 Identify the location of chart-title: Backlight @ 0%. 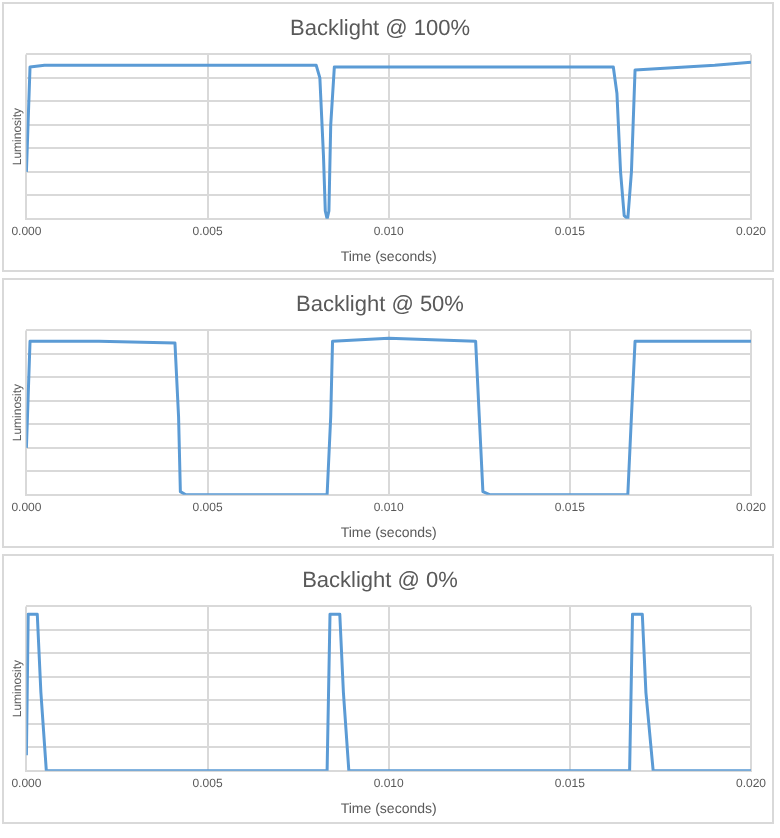
(380, 581).